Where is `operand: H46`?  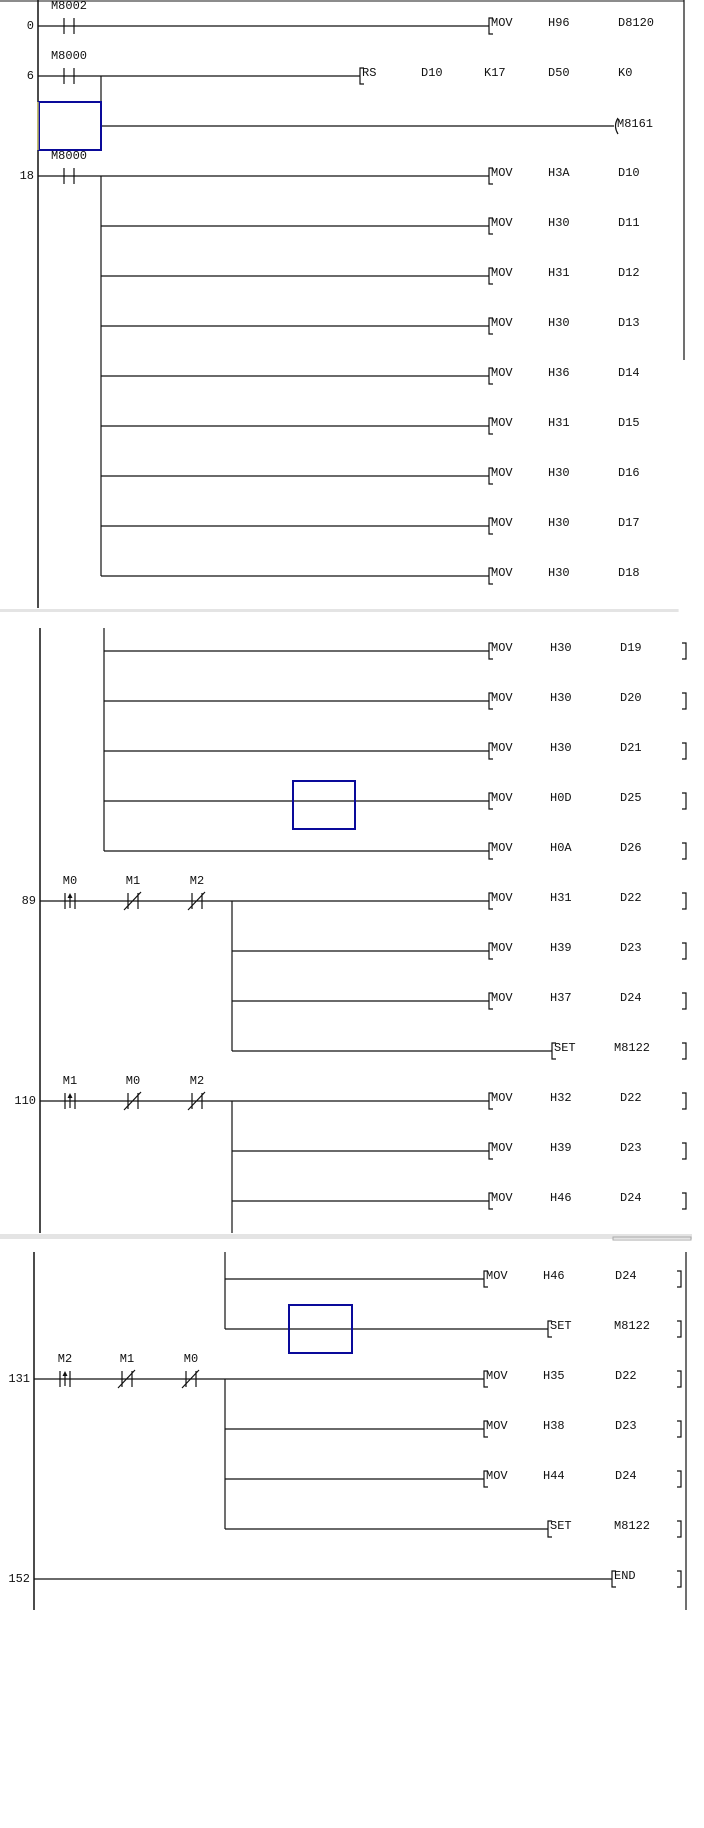 operand: H46 is located at coordinates (561, 1198).